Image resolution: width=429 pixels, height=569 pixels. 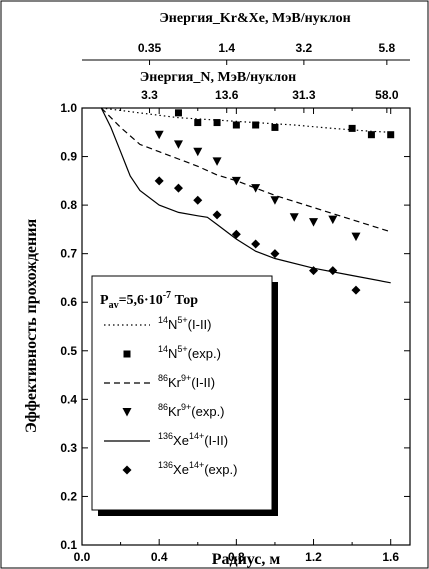 I want to click on y-tick-label: 0.4, so click(x=68, y=399).